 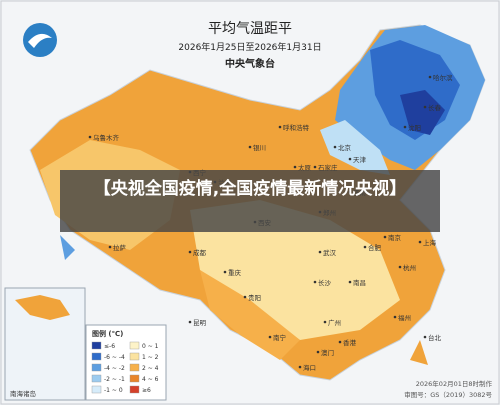 I want to click on taiwan, so click(x=419, y=352).